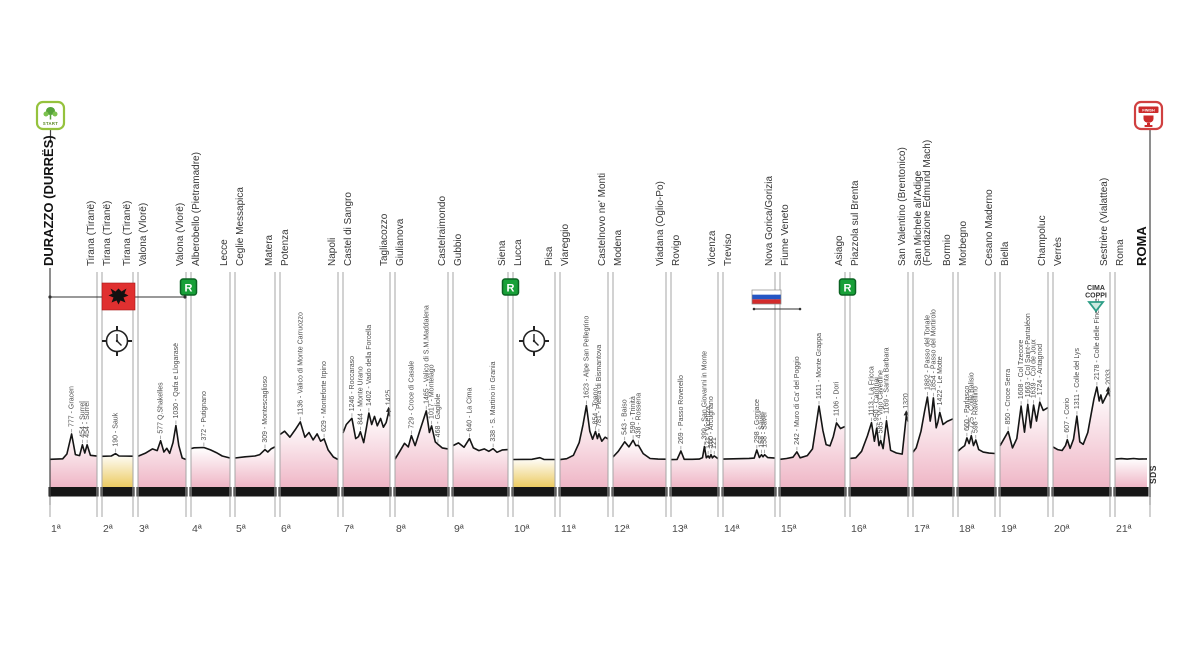  What do you see at coordinates (967, 529) in the screenshot?
I see `stage-number: 18ª` at bounding box center [967, 529].